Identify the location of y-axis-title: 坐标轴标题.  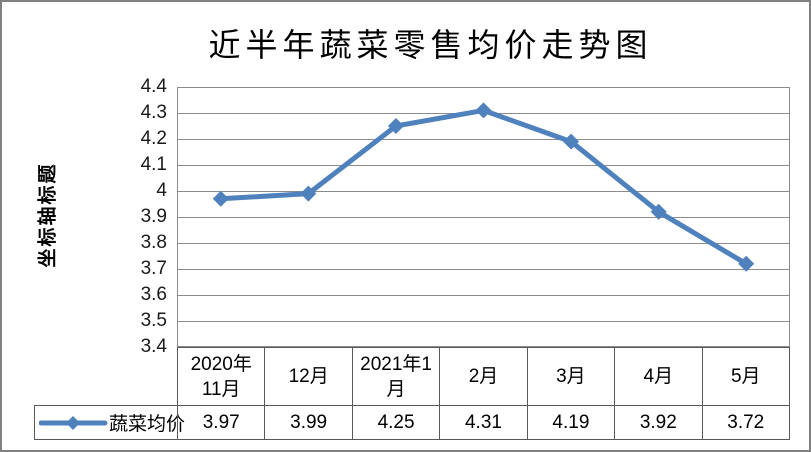
(47, 215).